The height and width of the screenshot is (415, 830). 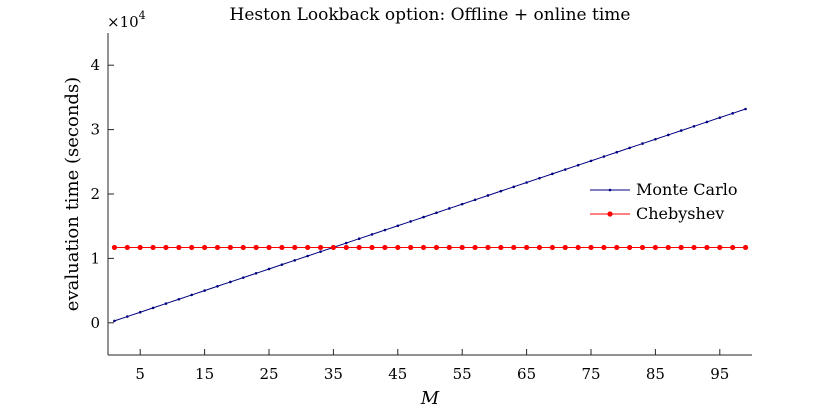 I want to click on x-tick-label: 45, so click(x=397, y=374).